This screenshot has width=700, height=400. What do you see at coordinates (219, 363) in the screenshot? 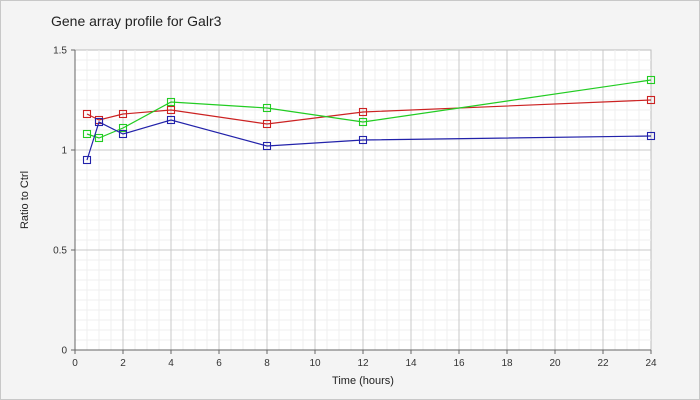
I see `x-tick-label: 6` at bounding box center [219, 363].